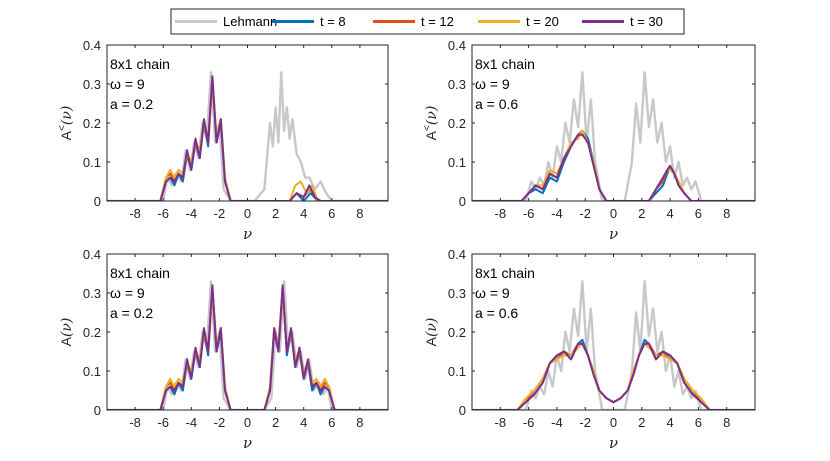 The image size is (830, 461). I want to click on plot-area-bottom-left, so click(247, 332).